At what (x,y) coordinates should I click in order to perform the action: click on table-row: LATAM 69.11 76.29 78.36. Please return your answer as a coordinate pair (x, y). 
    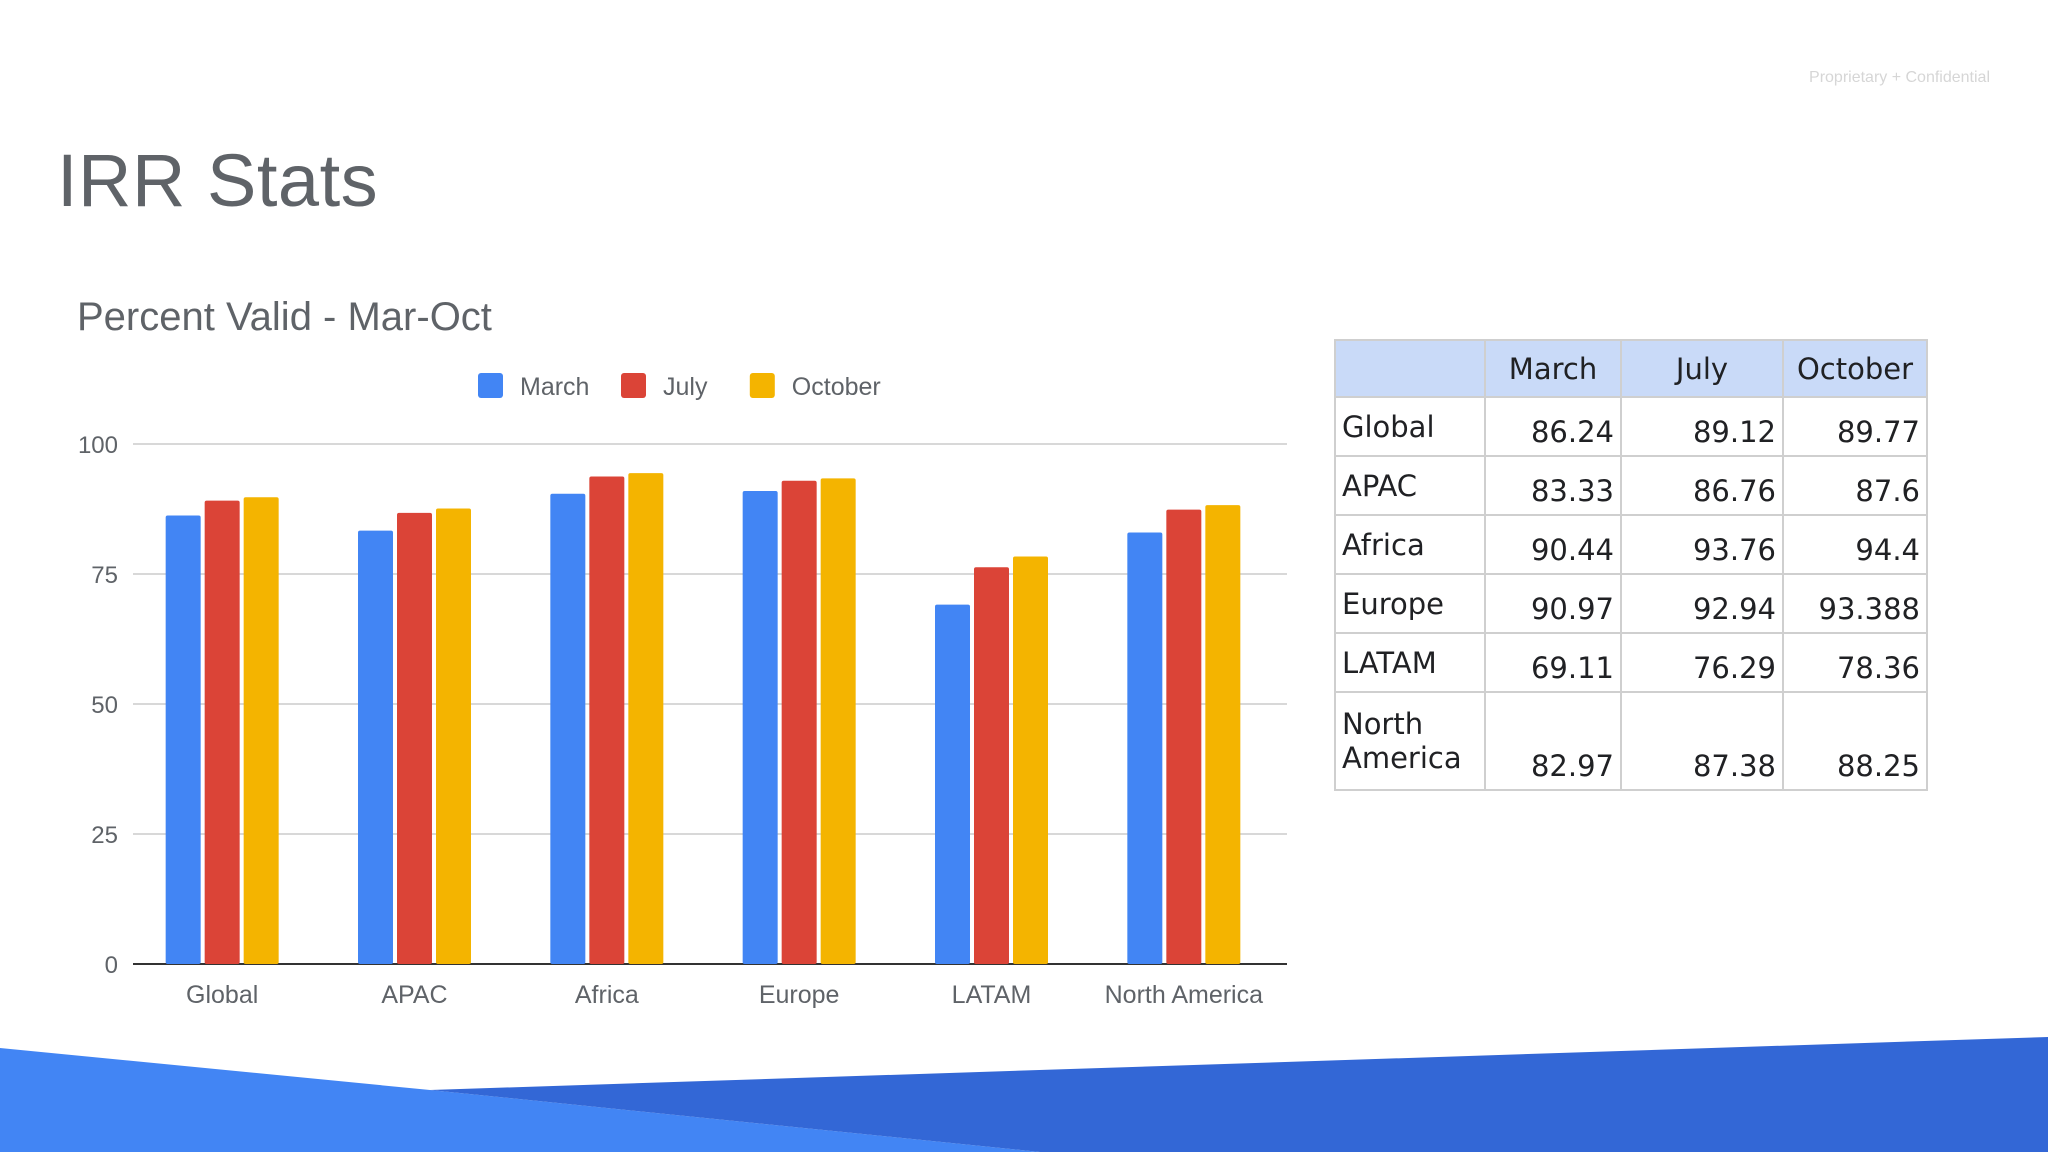
    Looking at the image, I should click on (1631, 662).